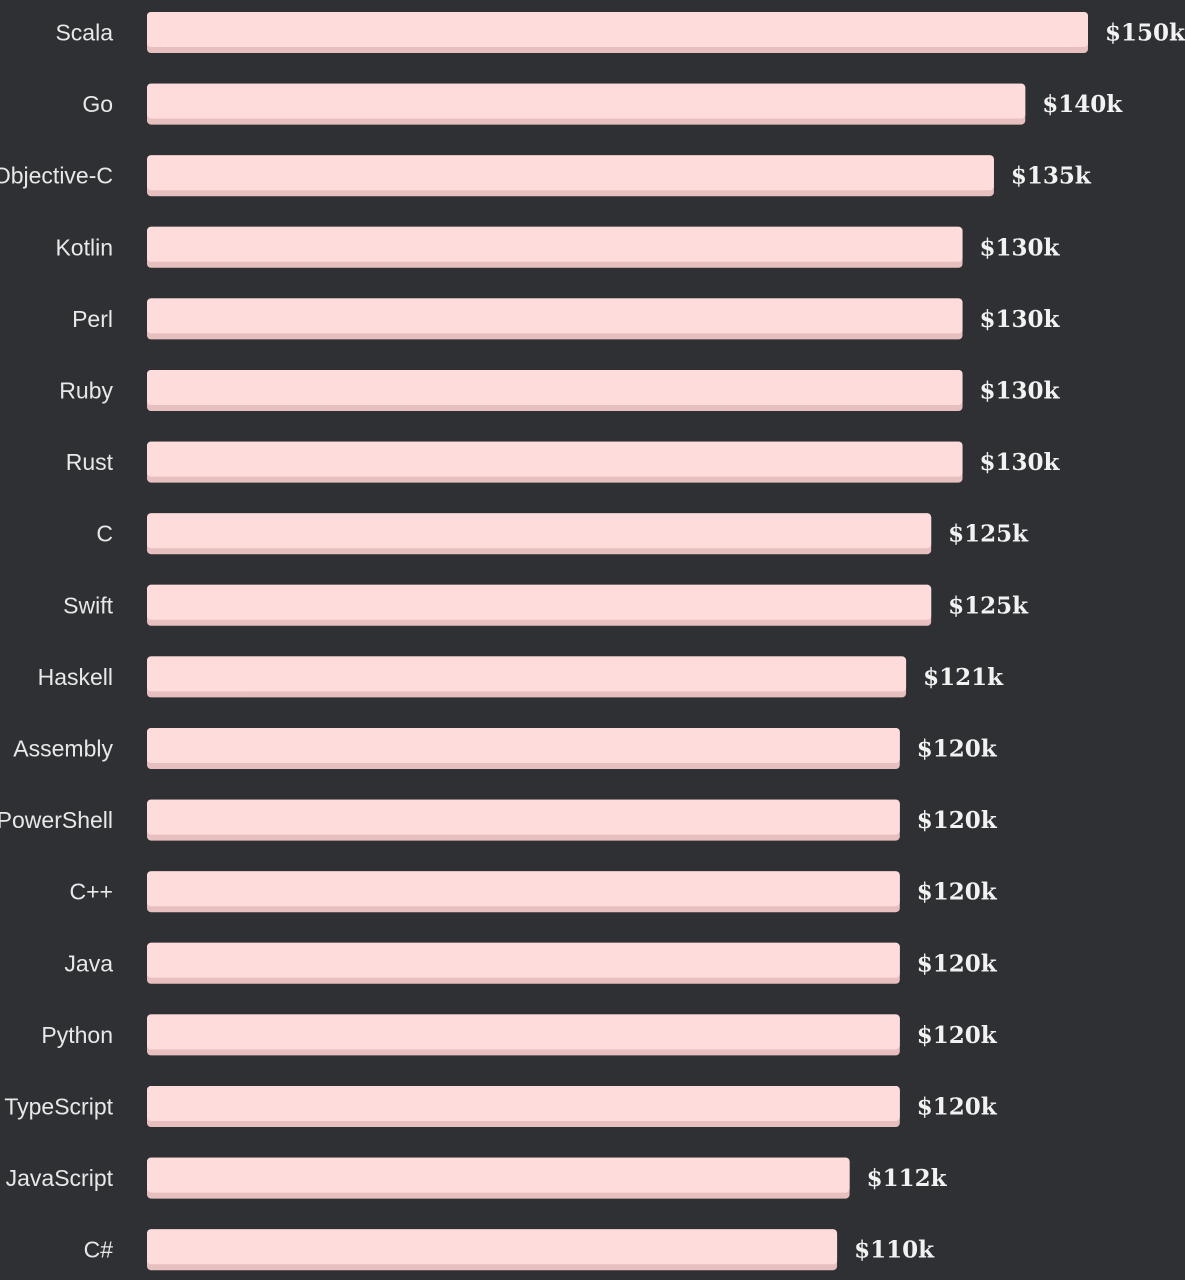 This screenshot has width=1185, height=1280. Describe the element at coordinates (586, 101) in the screenshot. I see `bar-go` at that location.